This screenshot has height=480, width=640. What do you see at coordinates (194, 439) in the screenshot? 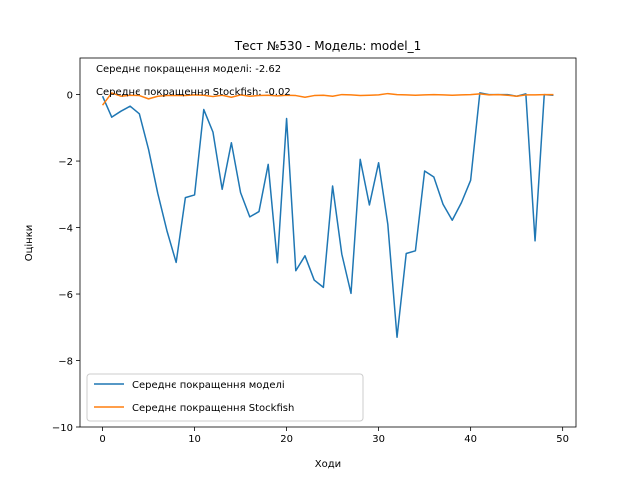
I see `x-tick-label: 10` at bounding box center [194, 439].